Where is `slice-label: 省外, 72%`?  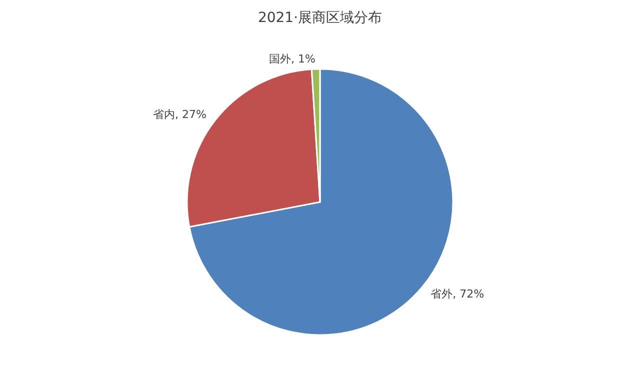 slice-label: 省外, 72% is located at coordinates (457, 294).